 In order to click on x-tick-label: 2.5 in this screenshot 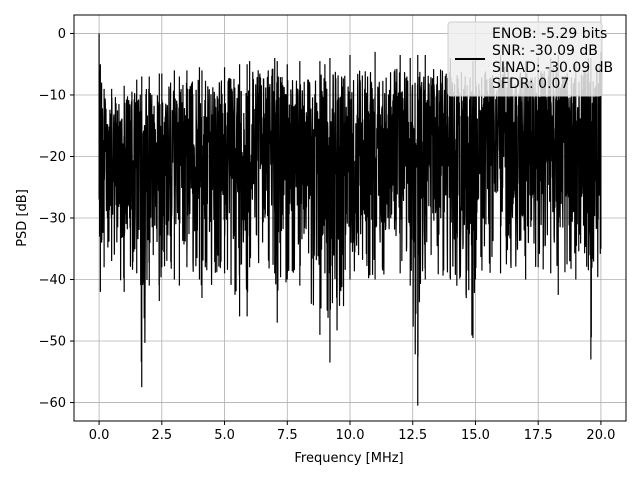, I will do `click(161, 435)`.